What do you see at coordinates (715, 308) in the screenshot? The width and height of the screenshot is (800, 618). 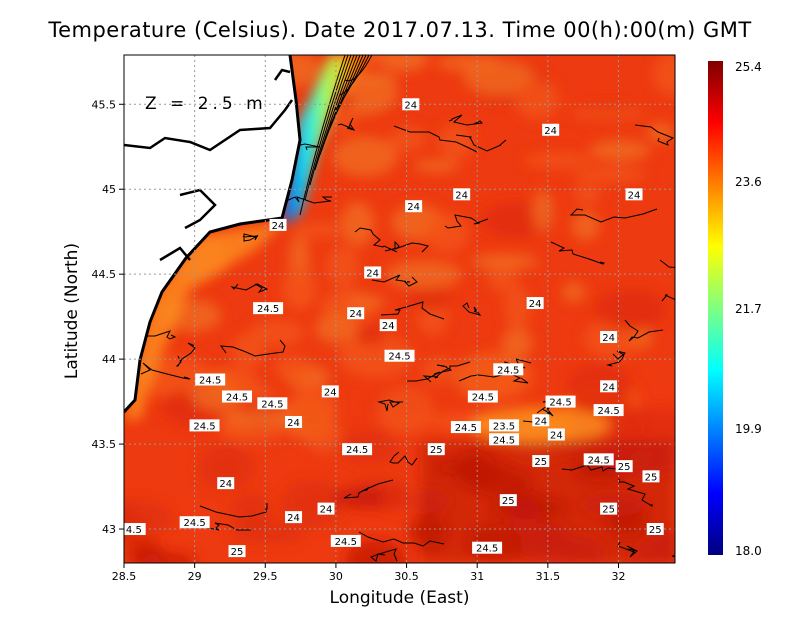 I see `colorbar` at bounding box center [715, 308].